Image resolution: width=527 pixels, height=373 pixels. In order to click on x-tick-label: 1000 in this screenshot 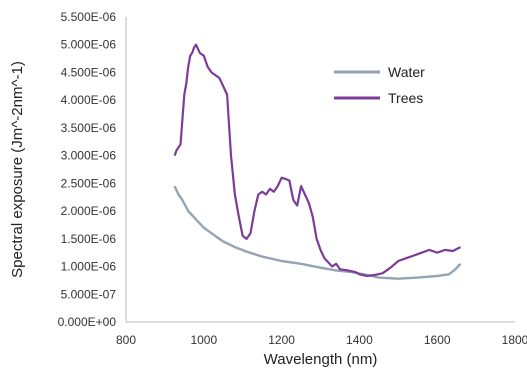, I will do `click(203, 340)`.